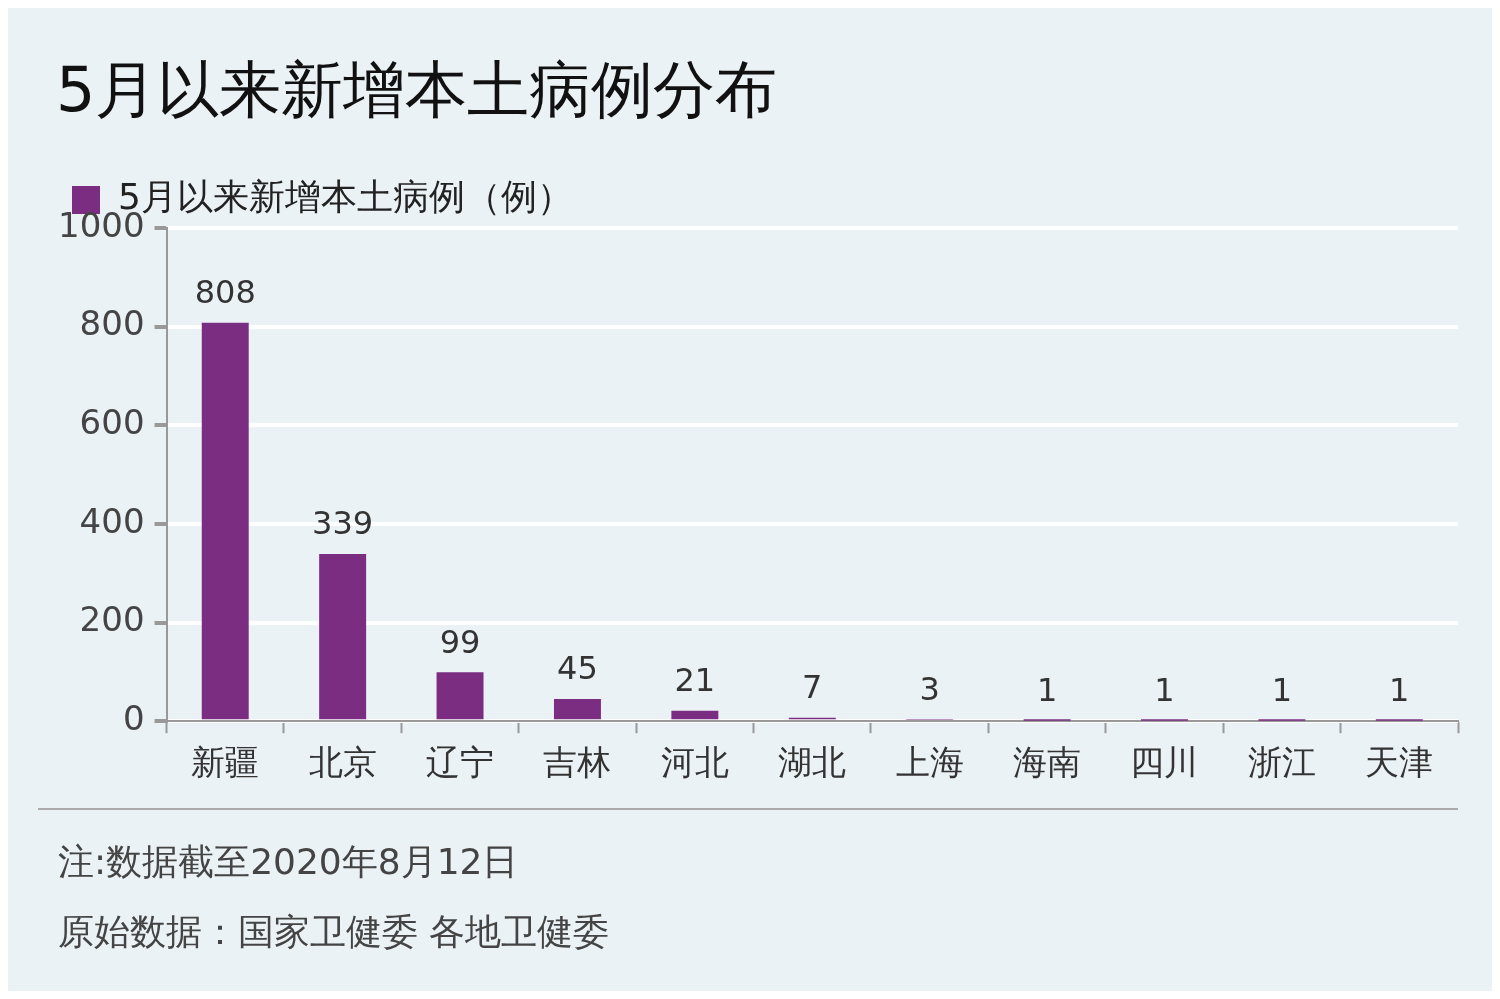 Image resolution: width=1500 pixels, height=999 pixels. I want to click on x-tick-label: 上海, so click(929, 762).